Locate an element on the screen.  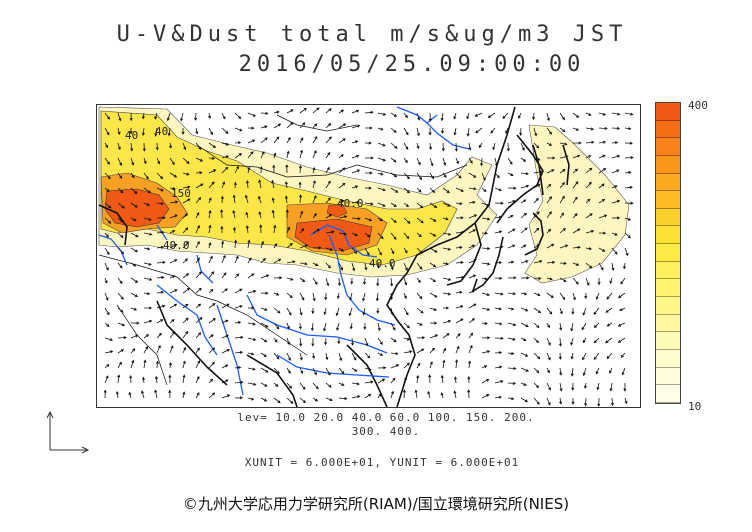
map-title: U-V&Dust total m/s&ug/m3 JST is located at coordinates (372, 34).